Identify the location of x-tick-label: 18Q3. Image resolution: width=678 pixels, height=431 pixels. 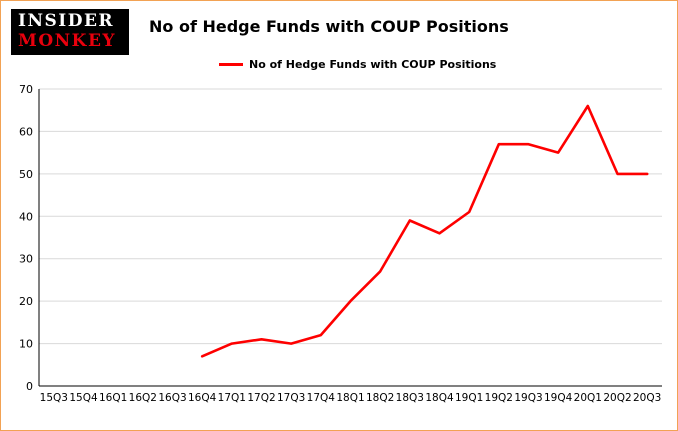
(410, 398).